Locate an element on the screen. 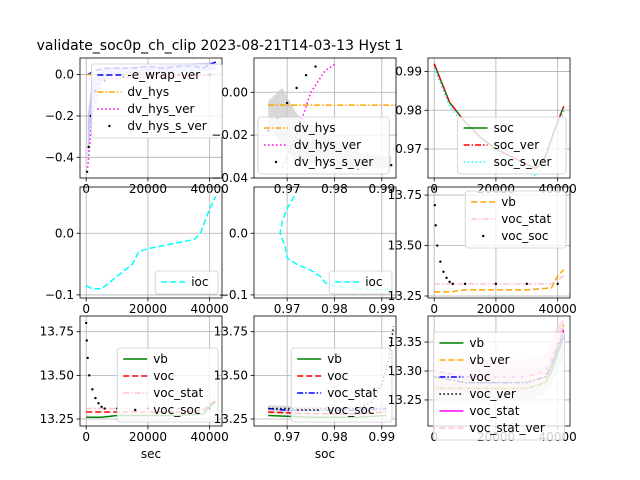  y-tick-label: 0.99 is located at coordinates (408, 72).